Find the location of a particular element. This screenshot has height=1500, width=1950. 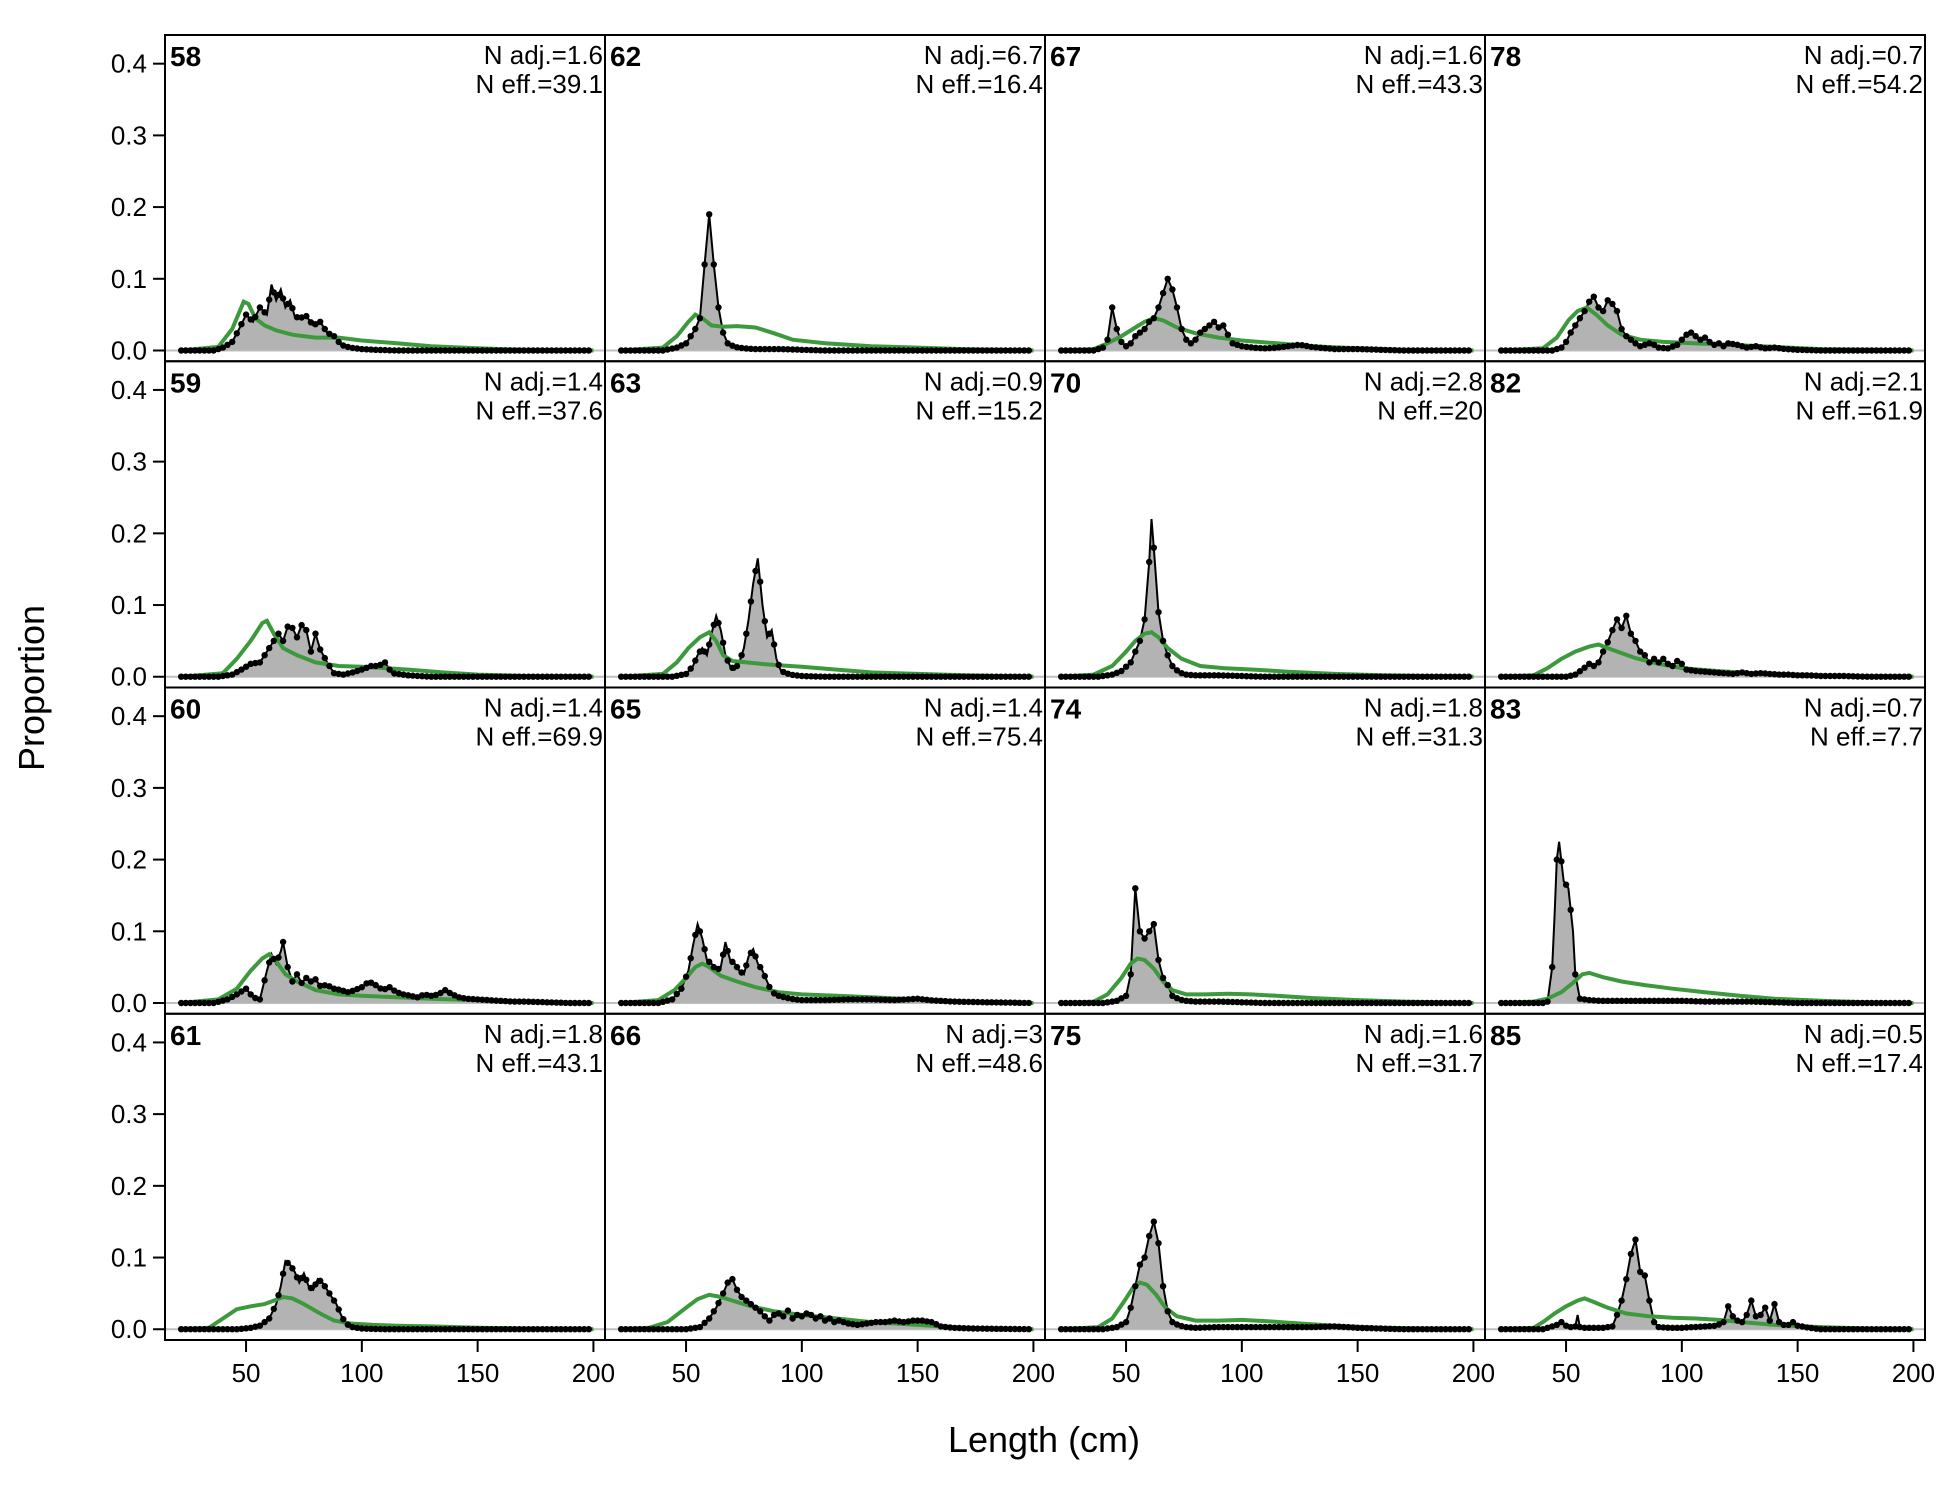

panel-frame is located at coordinates (1705, 1176).